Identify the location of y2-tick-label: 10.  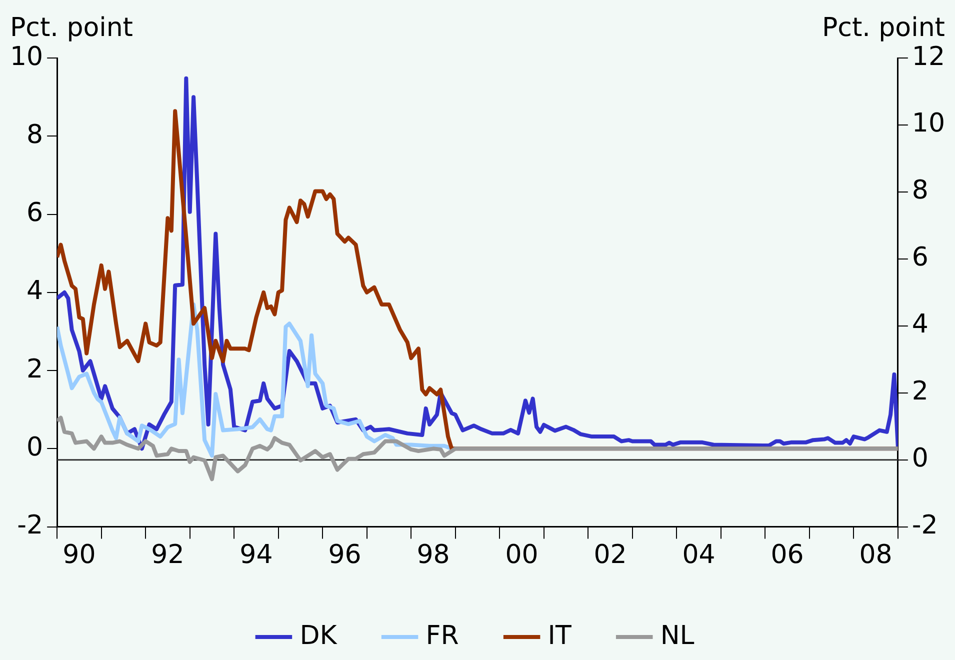
(929, 123).